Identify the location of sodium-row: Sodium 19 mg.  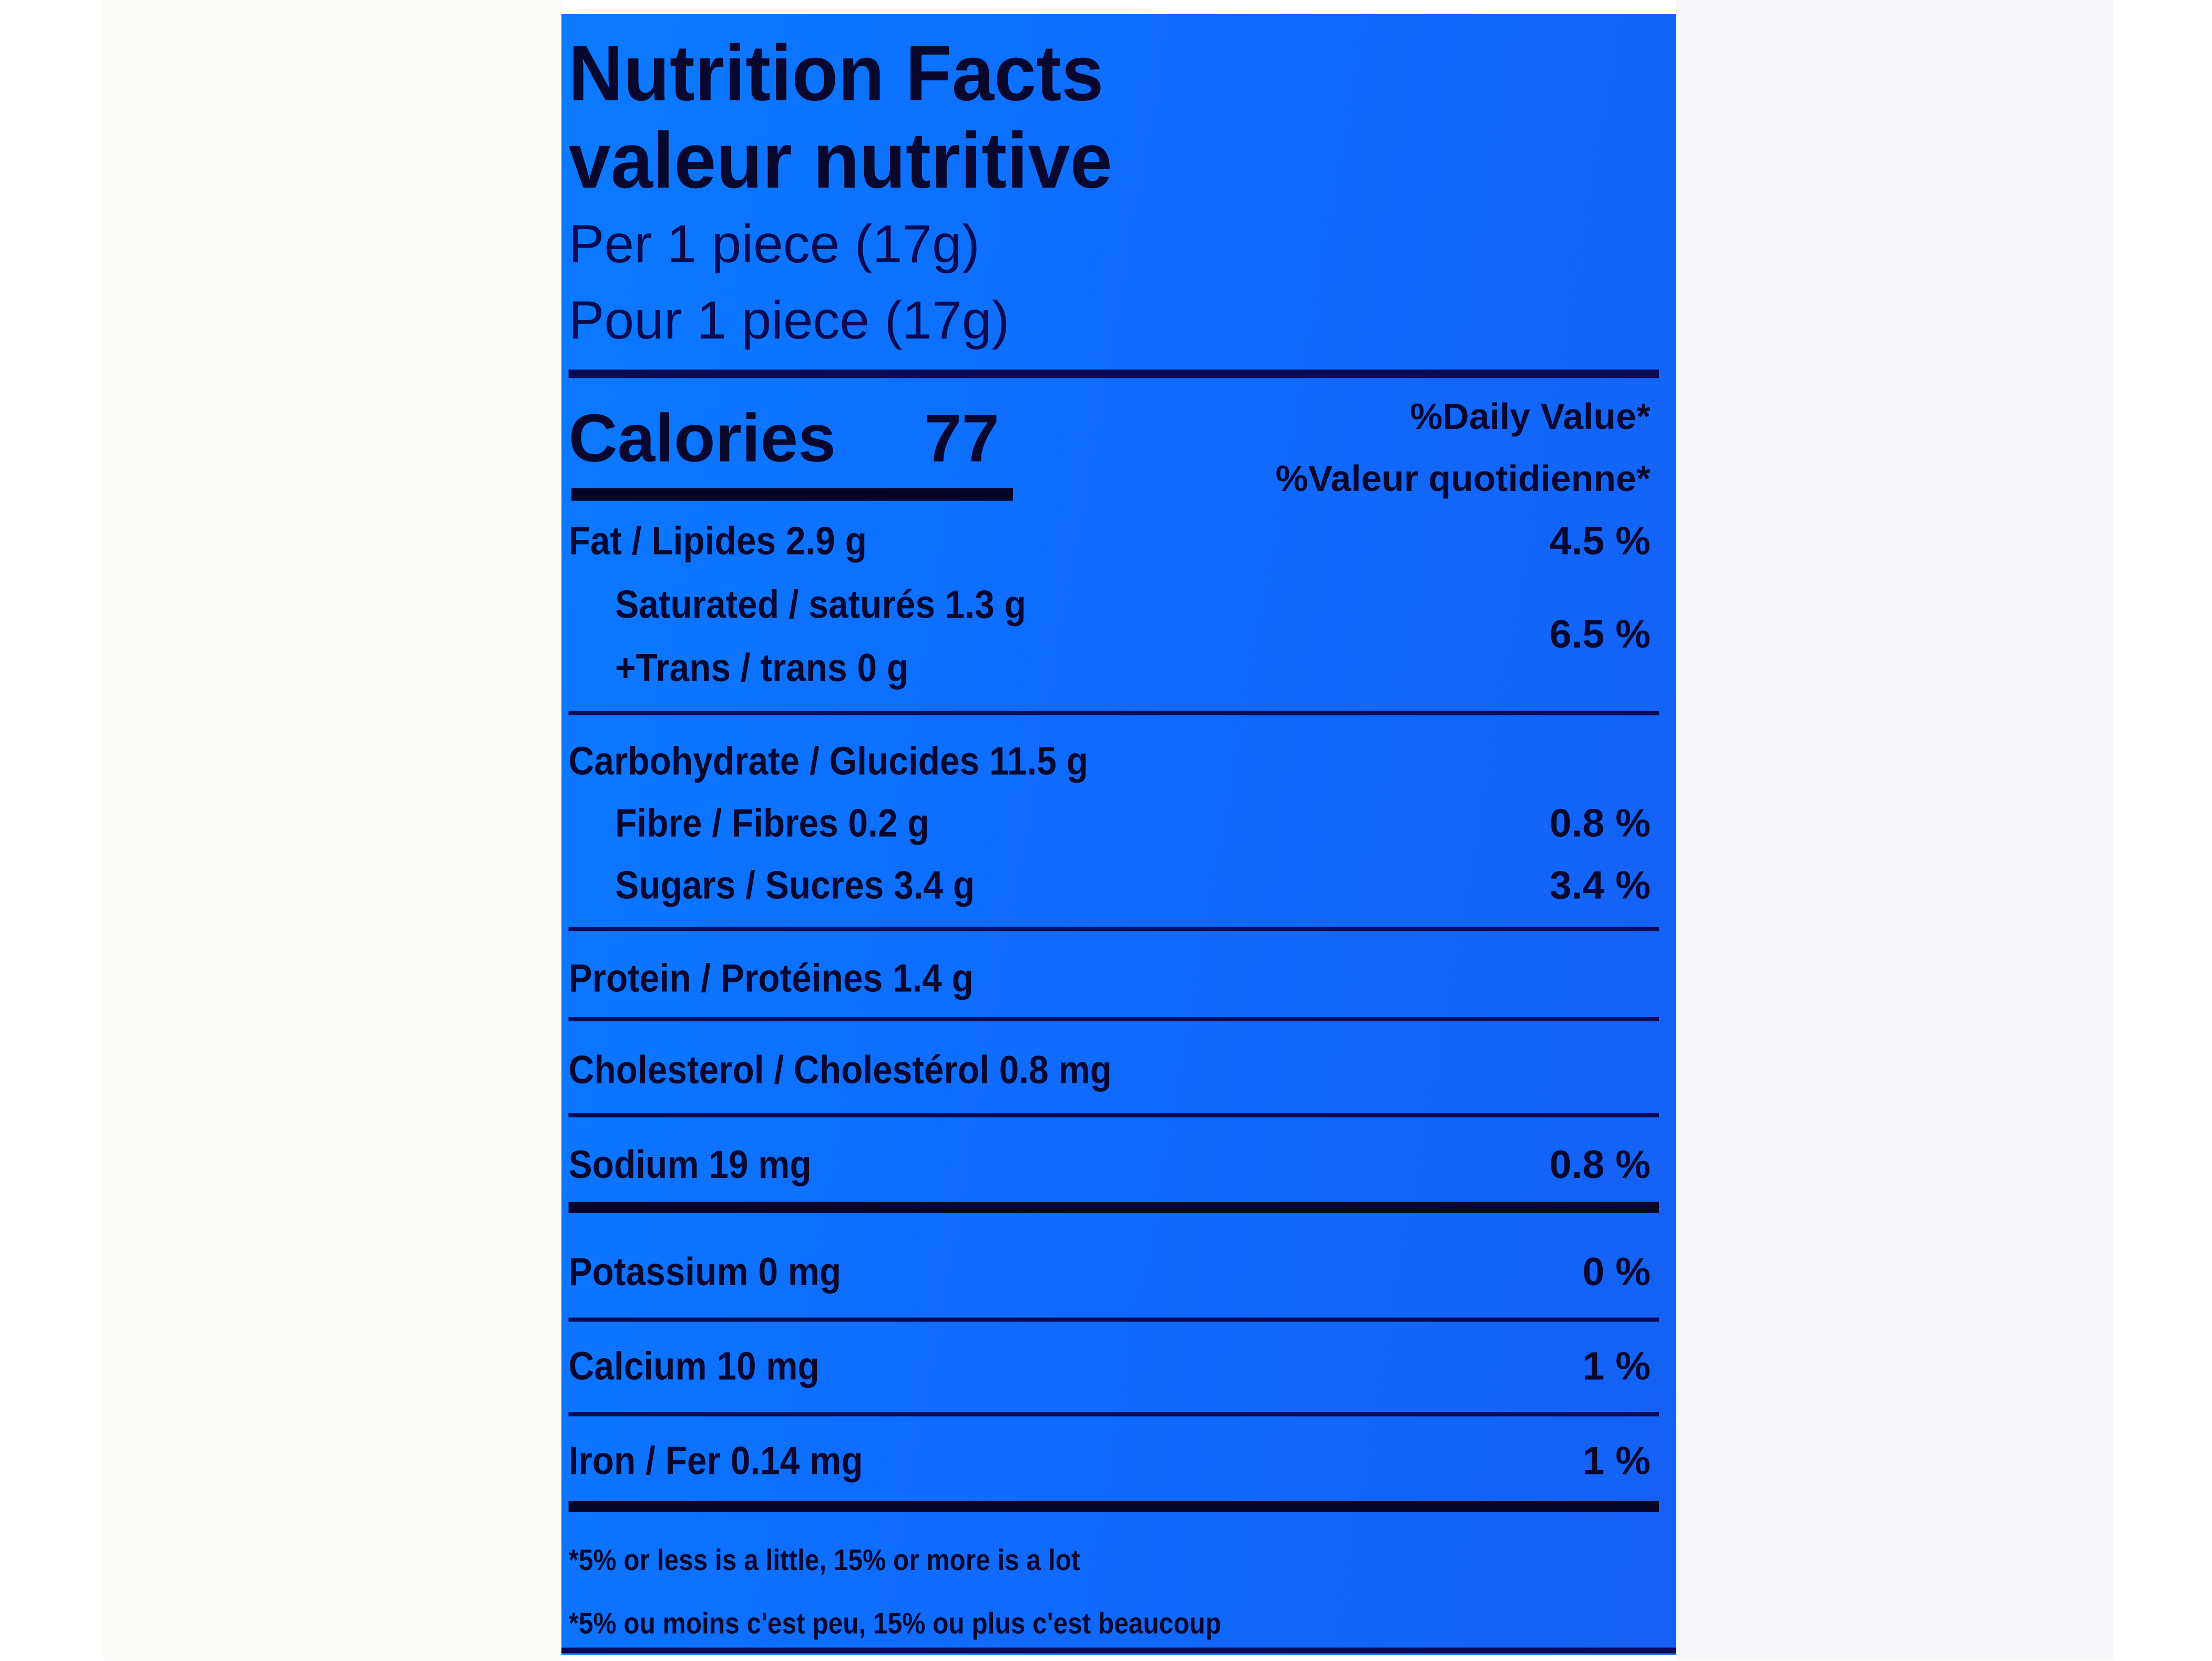
(690, 1164).